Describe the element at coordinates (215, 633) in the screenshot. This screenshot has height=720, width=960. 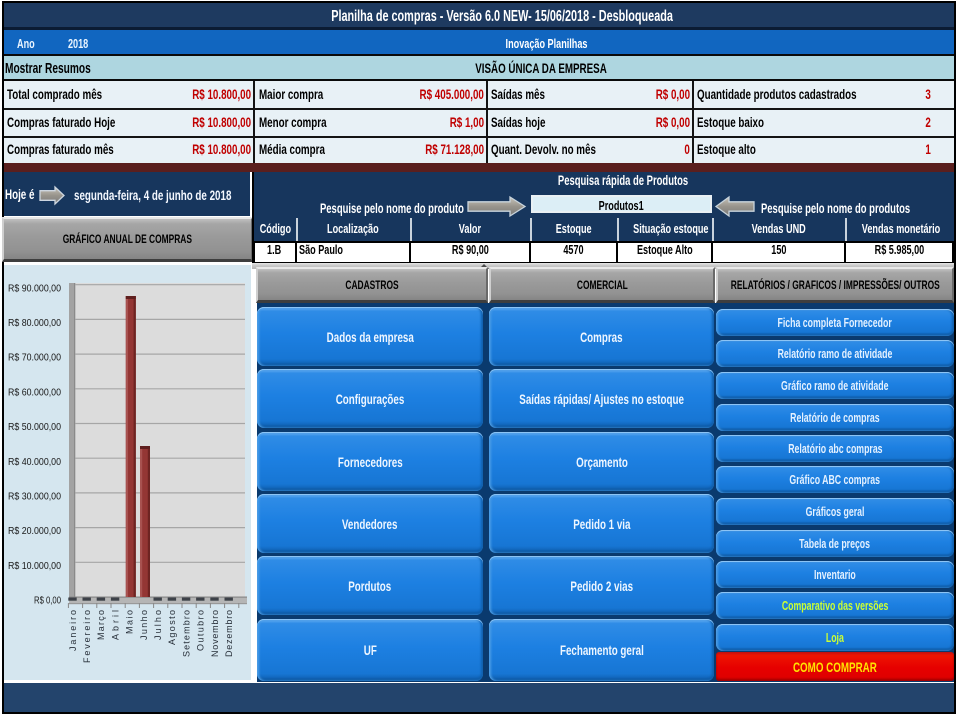
I see `svg-text: Novembro` at that location.